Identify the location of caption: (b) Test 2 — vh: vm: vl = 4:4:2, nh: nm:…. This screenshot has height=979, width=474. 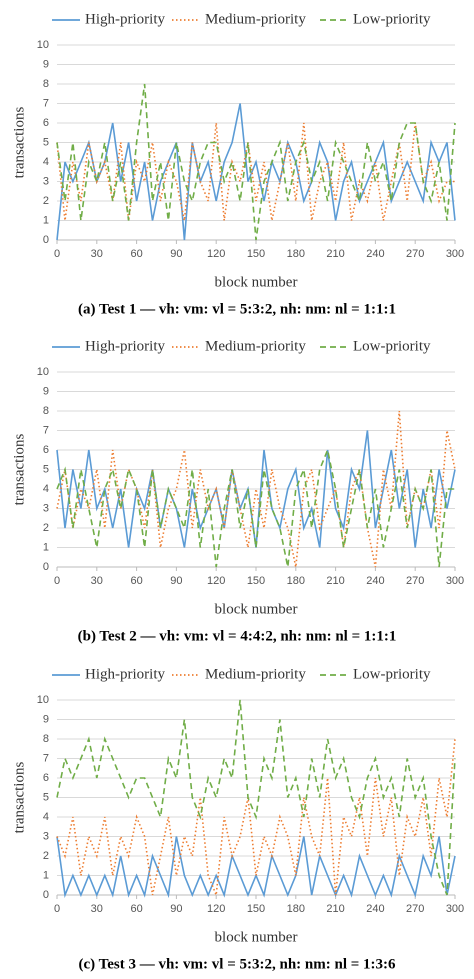
(237, 636).